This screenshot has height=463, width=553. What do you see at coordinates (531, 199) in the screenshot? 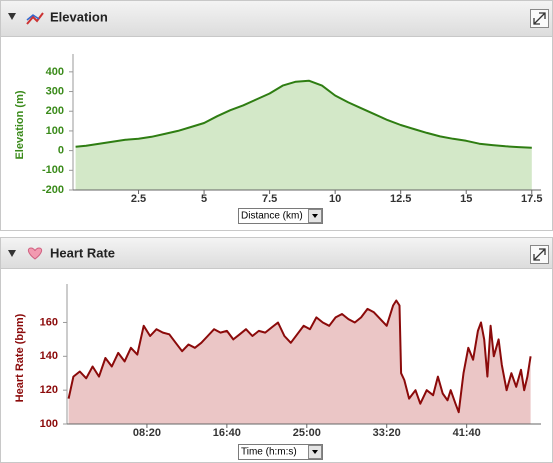
I see `x-tick-label: 17.5` at bounding box center [531, 199].